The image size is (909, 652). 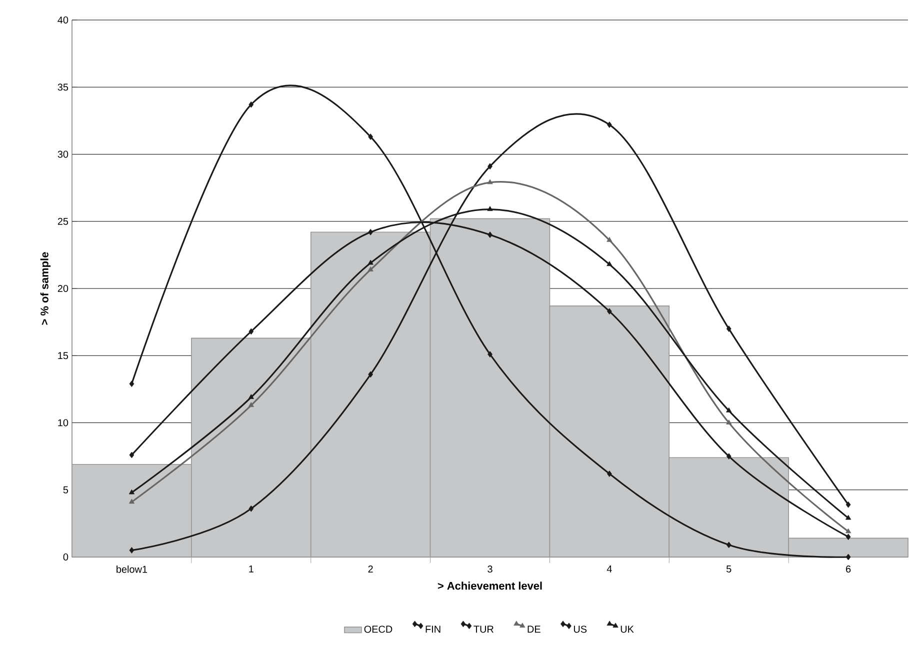 What do you see at coordinates (580, 629) in the screenshot?
I see `legend-label: US` at bounding box center [580, 629].